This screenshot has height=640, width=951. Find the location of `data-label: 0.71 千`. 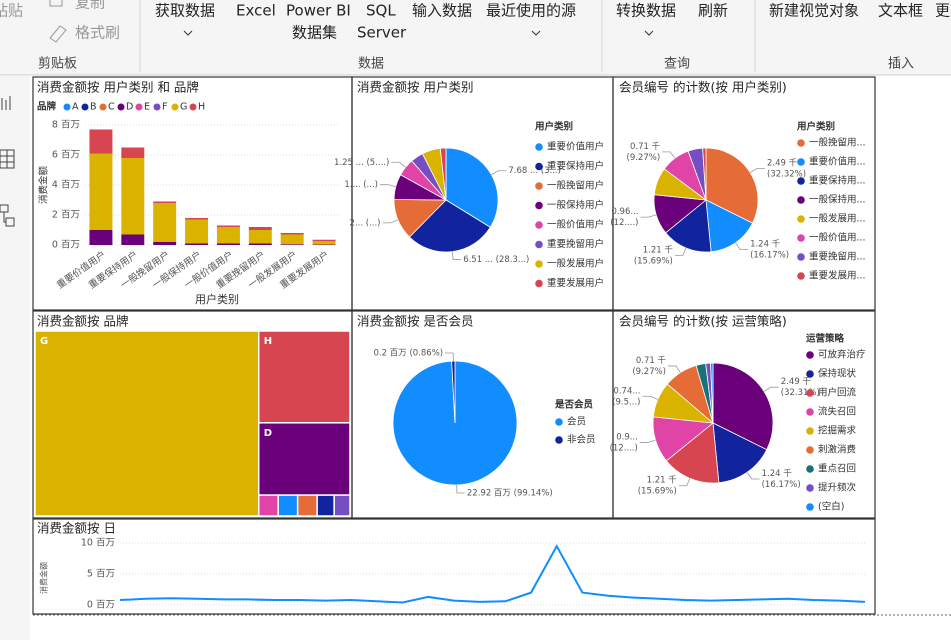

data-label: 0.71 千 is located at coordinates (651, 360).